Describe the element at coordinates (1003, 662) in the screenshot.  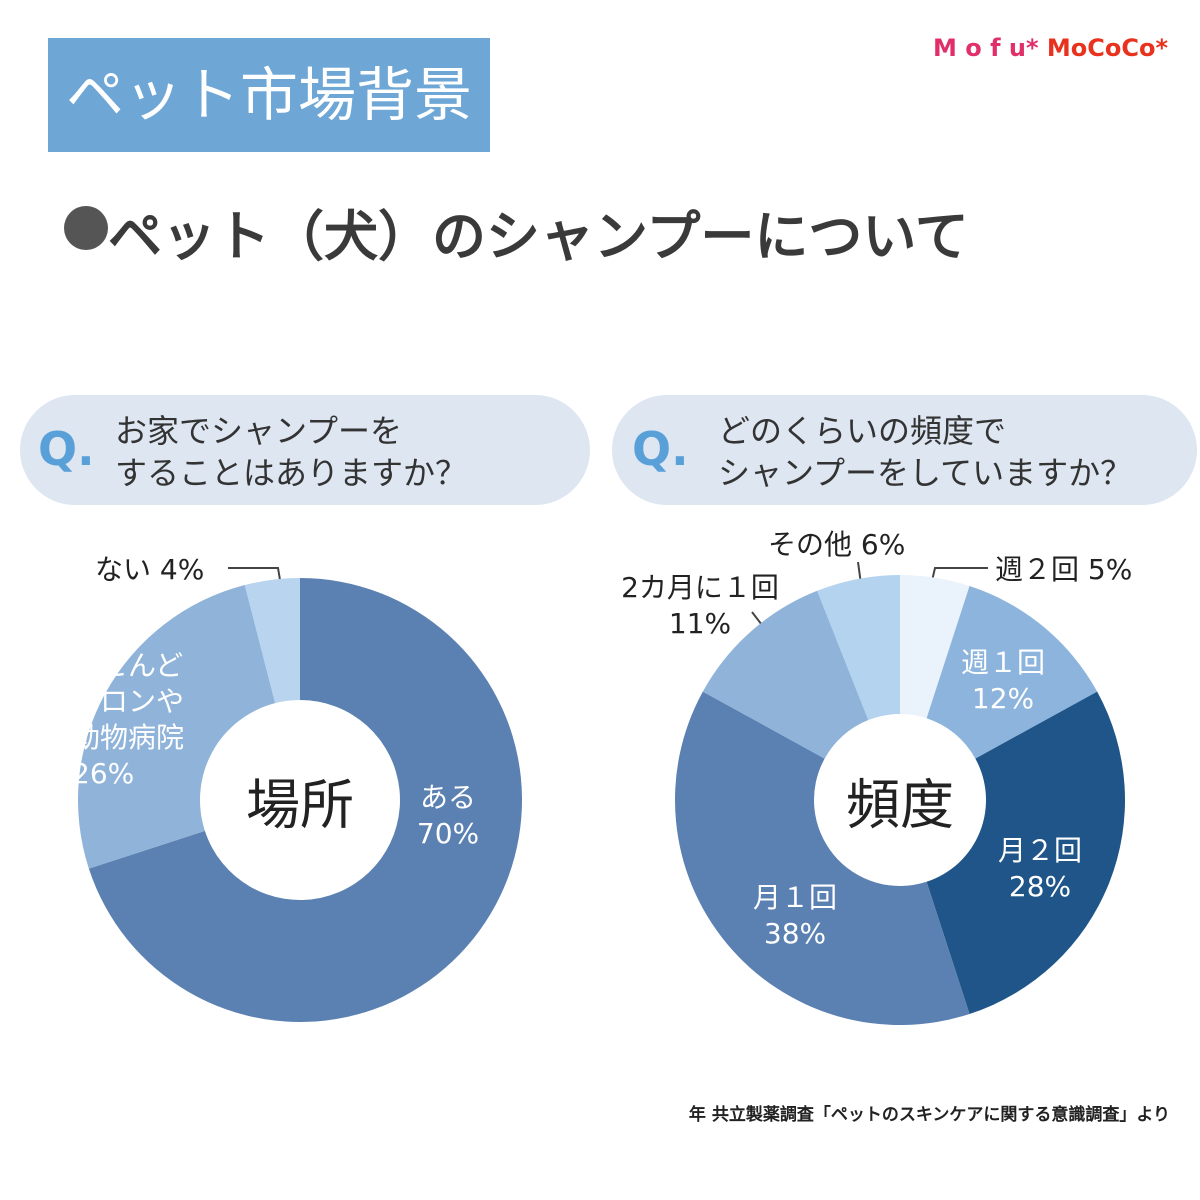
I see `category-label: 週１回` at that location.